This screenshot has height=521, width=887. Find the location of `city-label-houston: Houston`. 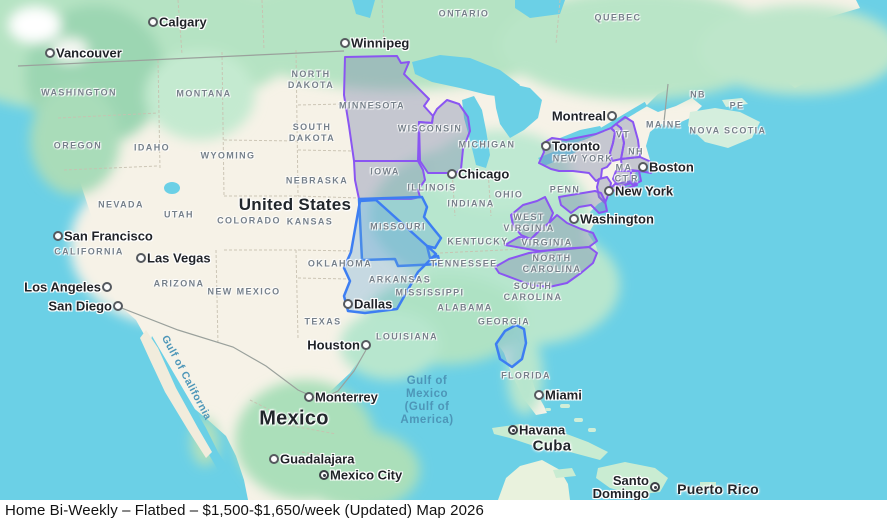

city-label-houston: Houston is located at coordinates (333, 345).